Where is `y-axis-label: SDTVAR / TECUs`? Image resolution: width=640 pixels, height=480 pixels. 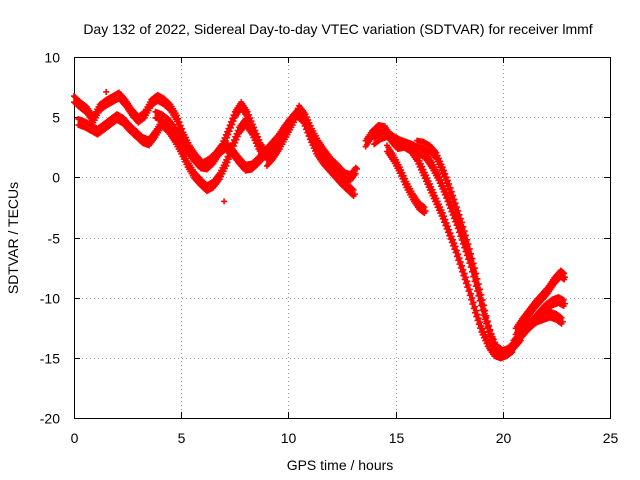 y-axis-label: SDTVAR / TECUs is located at coordinates (13, 238).